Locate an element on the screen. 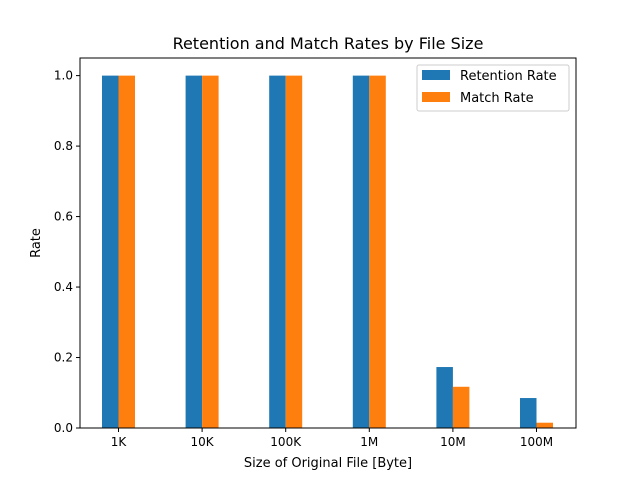  bar-match-1m is located at coordinates (377, 251).